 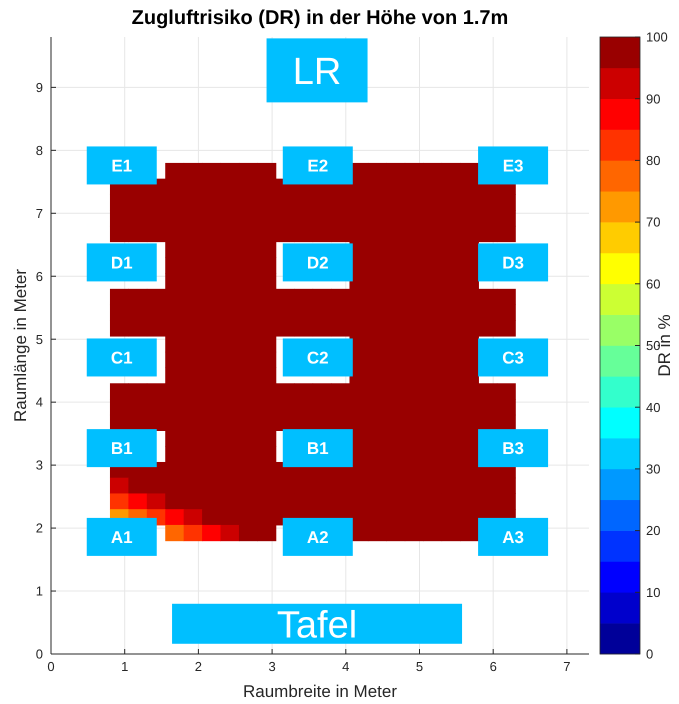 What do you see at coordinates (653, 284) in the screenshot?
I see `color-bar-label: 60` at bounding box center [653, 284].